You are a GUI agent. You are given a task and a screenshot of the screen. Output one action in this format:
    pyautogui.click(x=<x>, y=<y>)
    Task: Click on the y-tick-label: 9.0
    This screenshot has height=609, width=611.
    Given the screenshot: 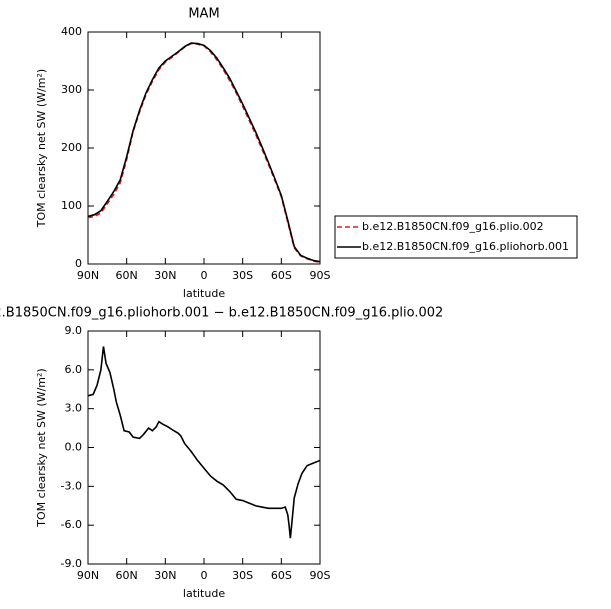 What is the action you would take?
    pyautogui.click(x=74, y=330)
    